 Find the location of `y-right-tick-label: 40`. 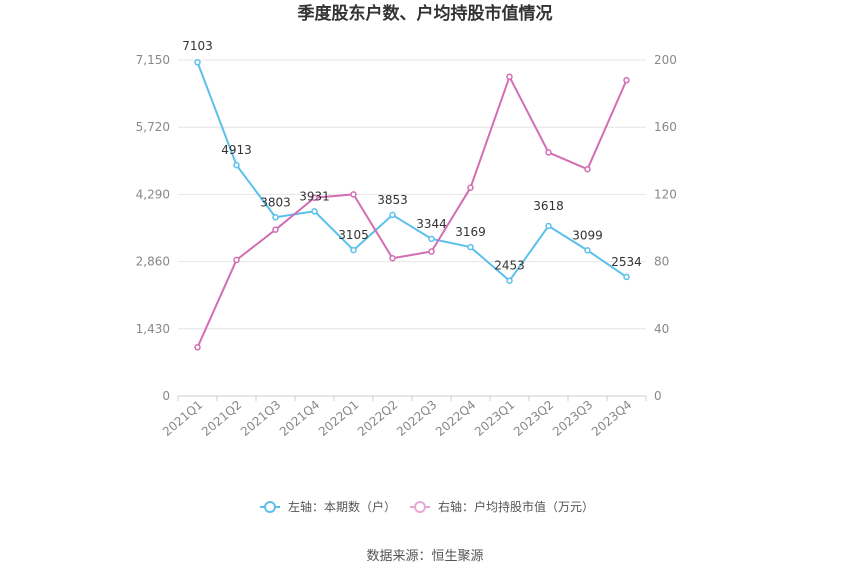

y-right-tick-label: 40 is located at coordinates (661, 329).